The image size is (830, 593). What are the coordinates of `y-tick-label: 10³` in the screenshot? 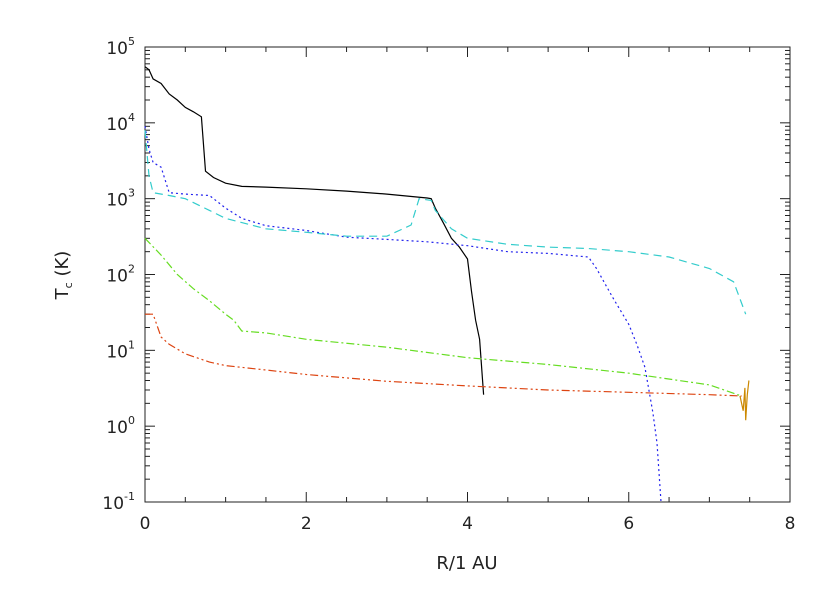 It's located at (120, 199).